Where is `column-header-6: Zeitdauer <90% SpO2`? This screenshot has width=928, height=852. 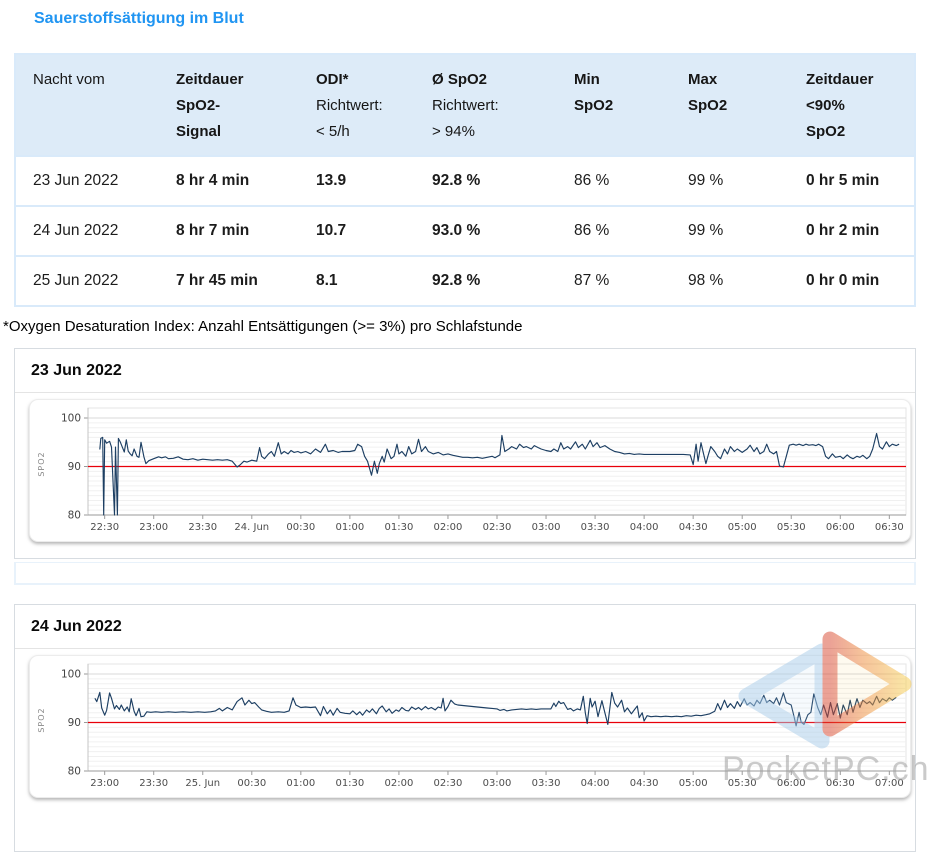
column-header-6: Zeitdauer <90% SpO2 is located at coordinates (840, 105).